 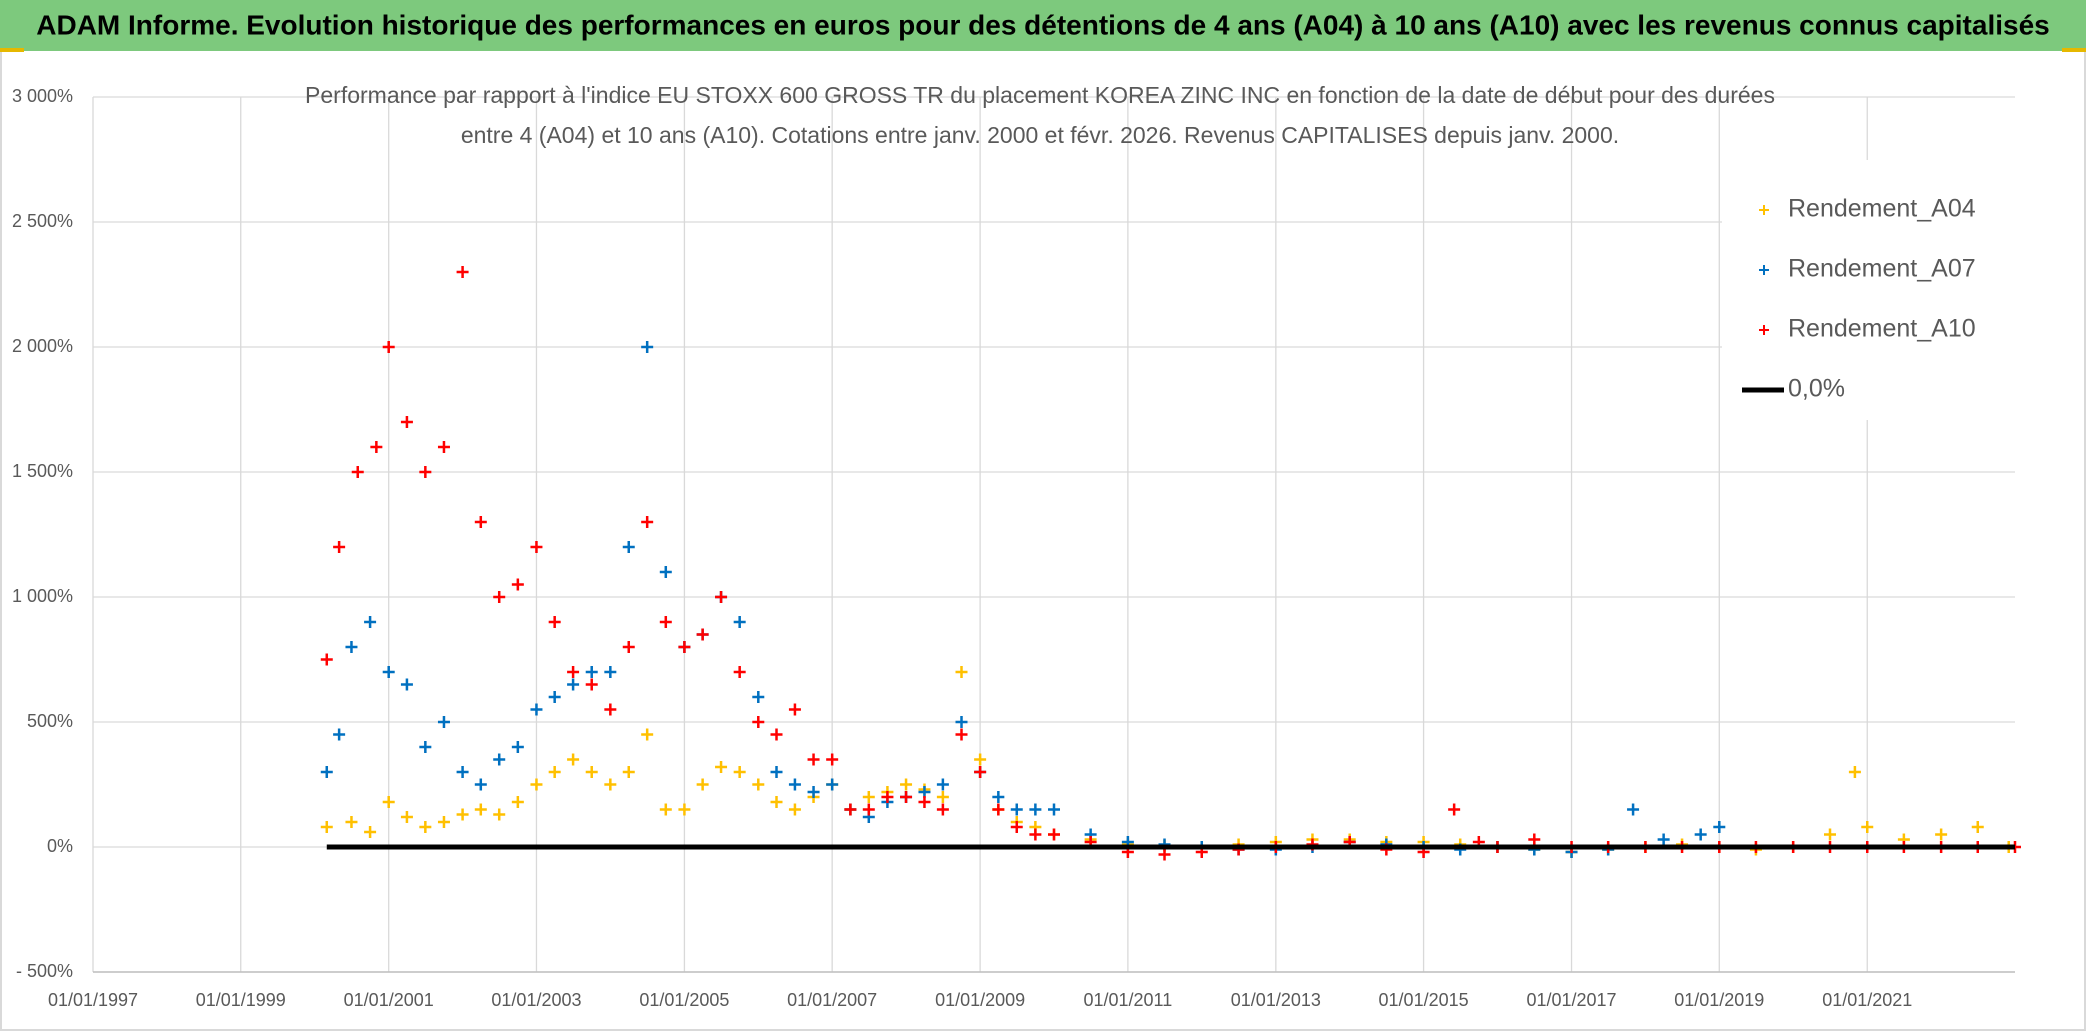 I want to click on x-tick-label: 01/01/2019, so click(x=1719, y=1000).